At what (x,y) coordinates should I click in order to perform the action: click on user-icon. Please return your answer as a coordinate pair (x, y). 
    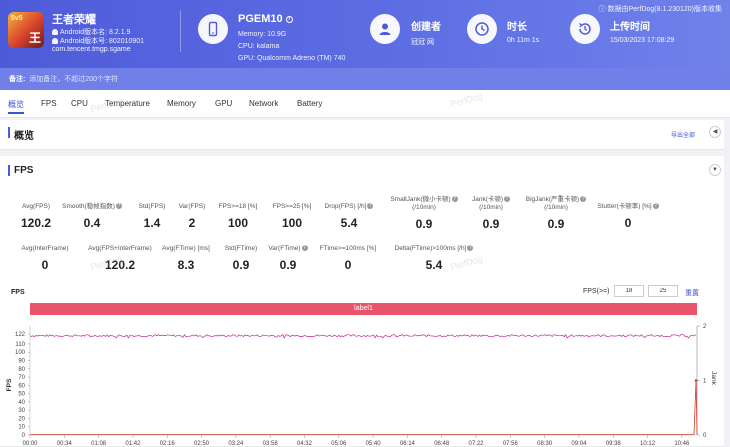
    Looking at the image, I should click on (385, 29).